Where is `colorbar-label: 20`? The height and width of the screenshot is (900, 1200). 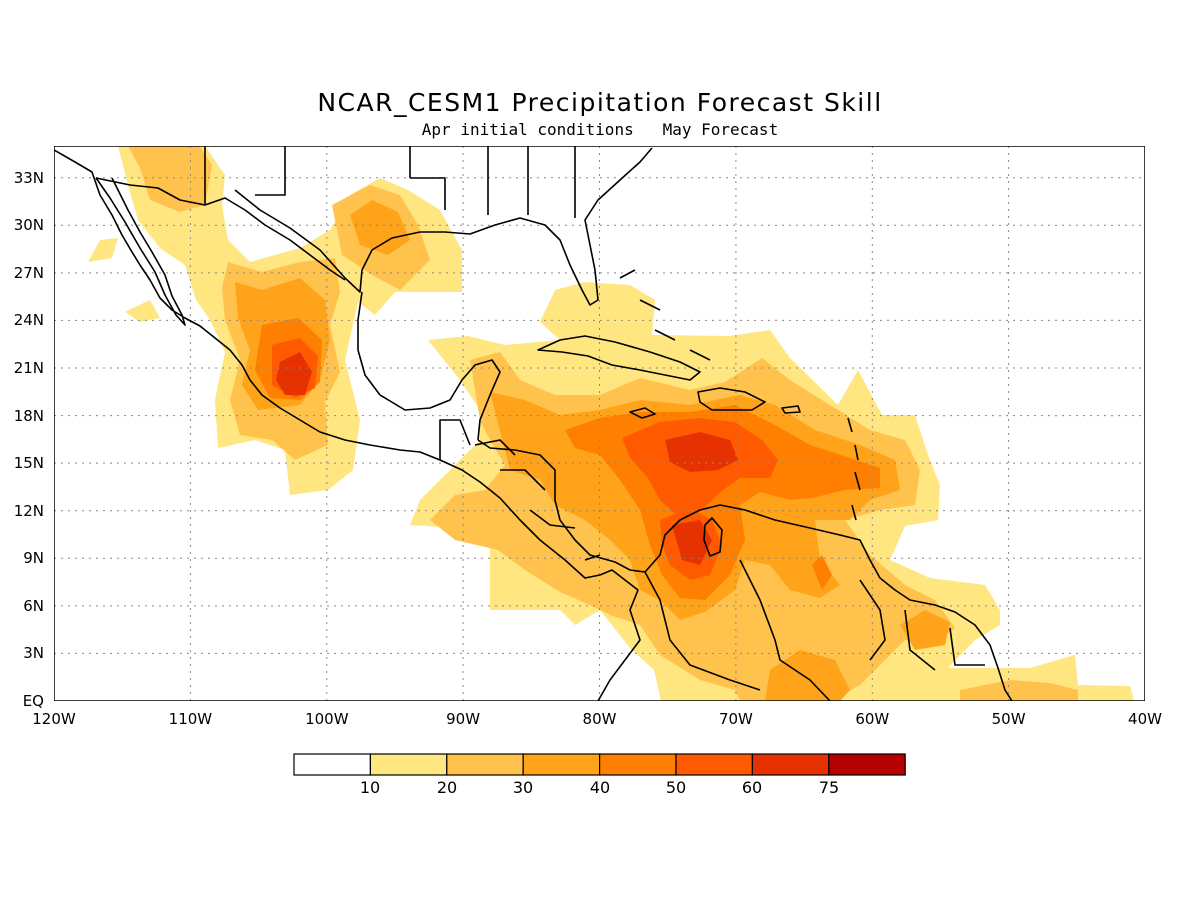 colorbar-label: 20 is located at coordinates (447, 787).